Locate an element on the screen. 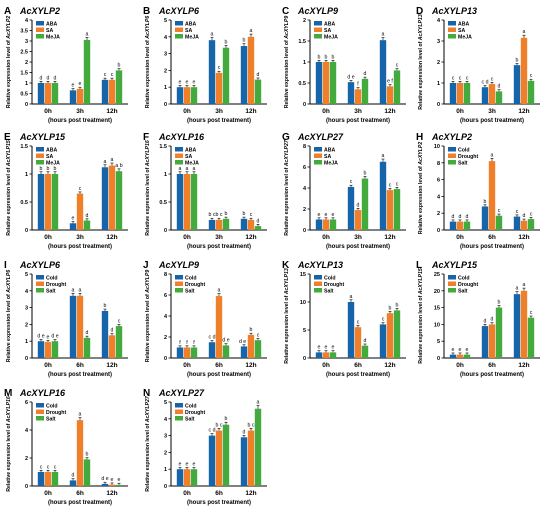 This screenshot has height=515, width=550. panel-letter: L is located at coordinates (419, 265).